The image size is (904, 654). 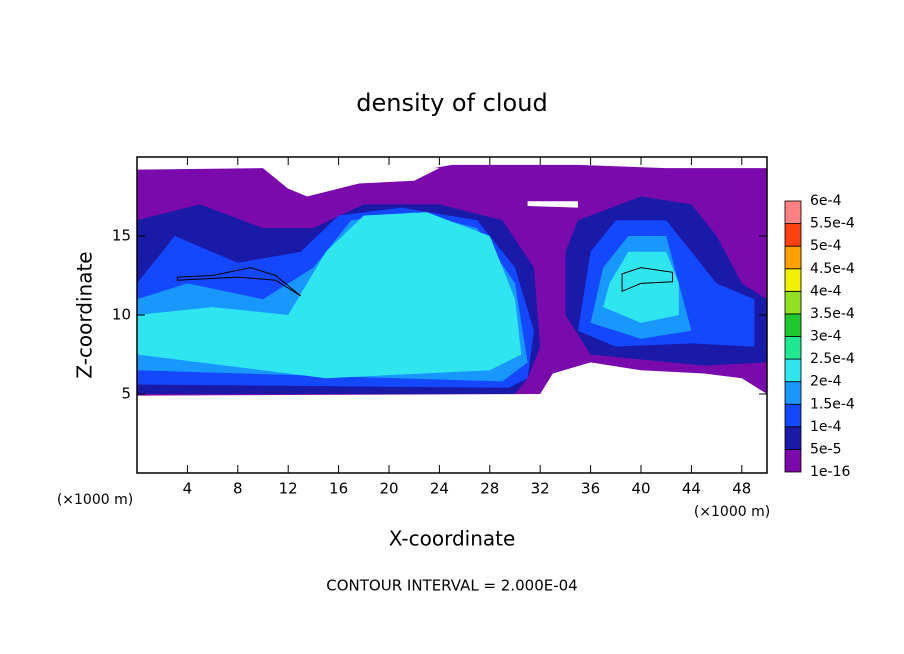 I want to click on annotation: CONTOUR INTERVAL = 2.000E-04, so click(x=451, y=586).